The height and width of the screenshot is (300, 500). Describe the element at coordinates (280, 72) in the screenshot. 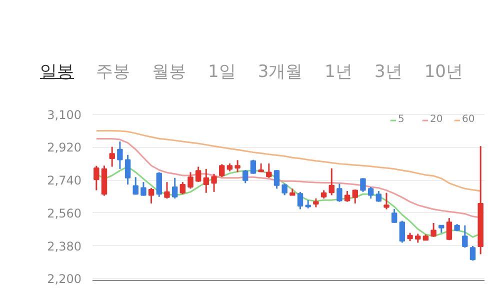

I see `text: 3개월` at that location.